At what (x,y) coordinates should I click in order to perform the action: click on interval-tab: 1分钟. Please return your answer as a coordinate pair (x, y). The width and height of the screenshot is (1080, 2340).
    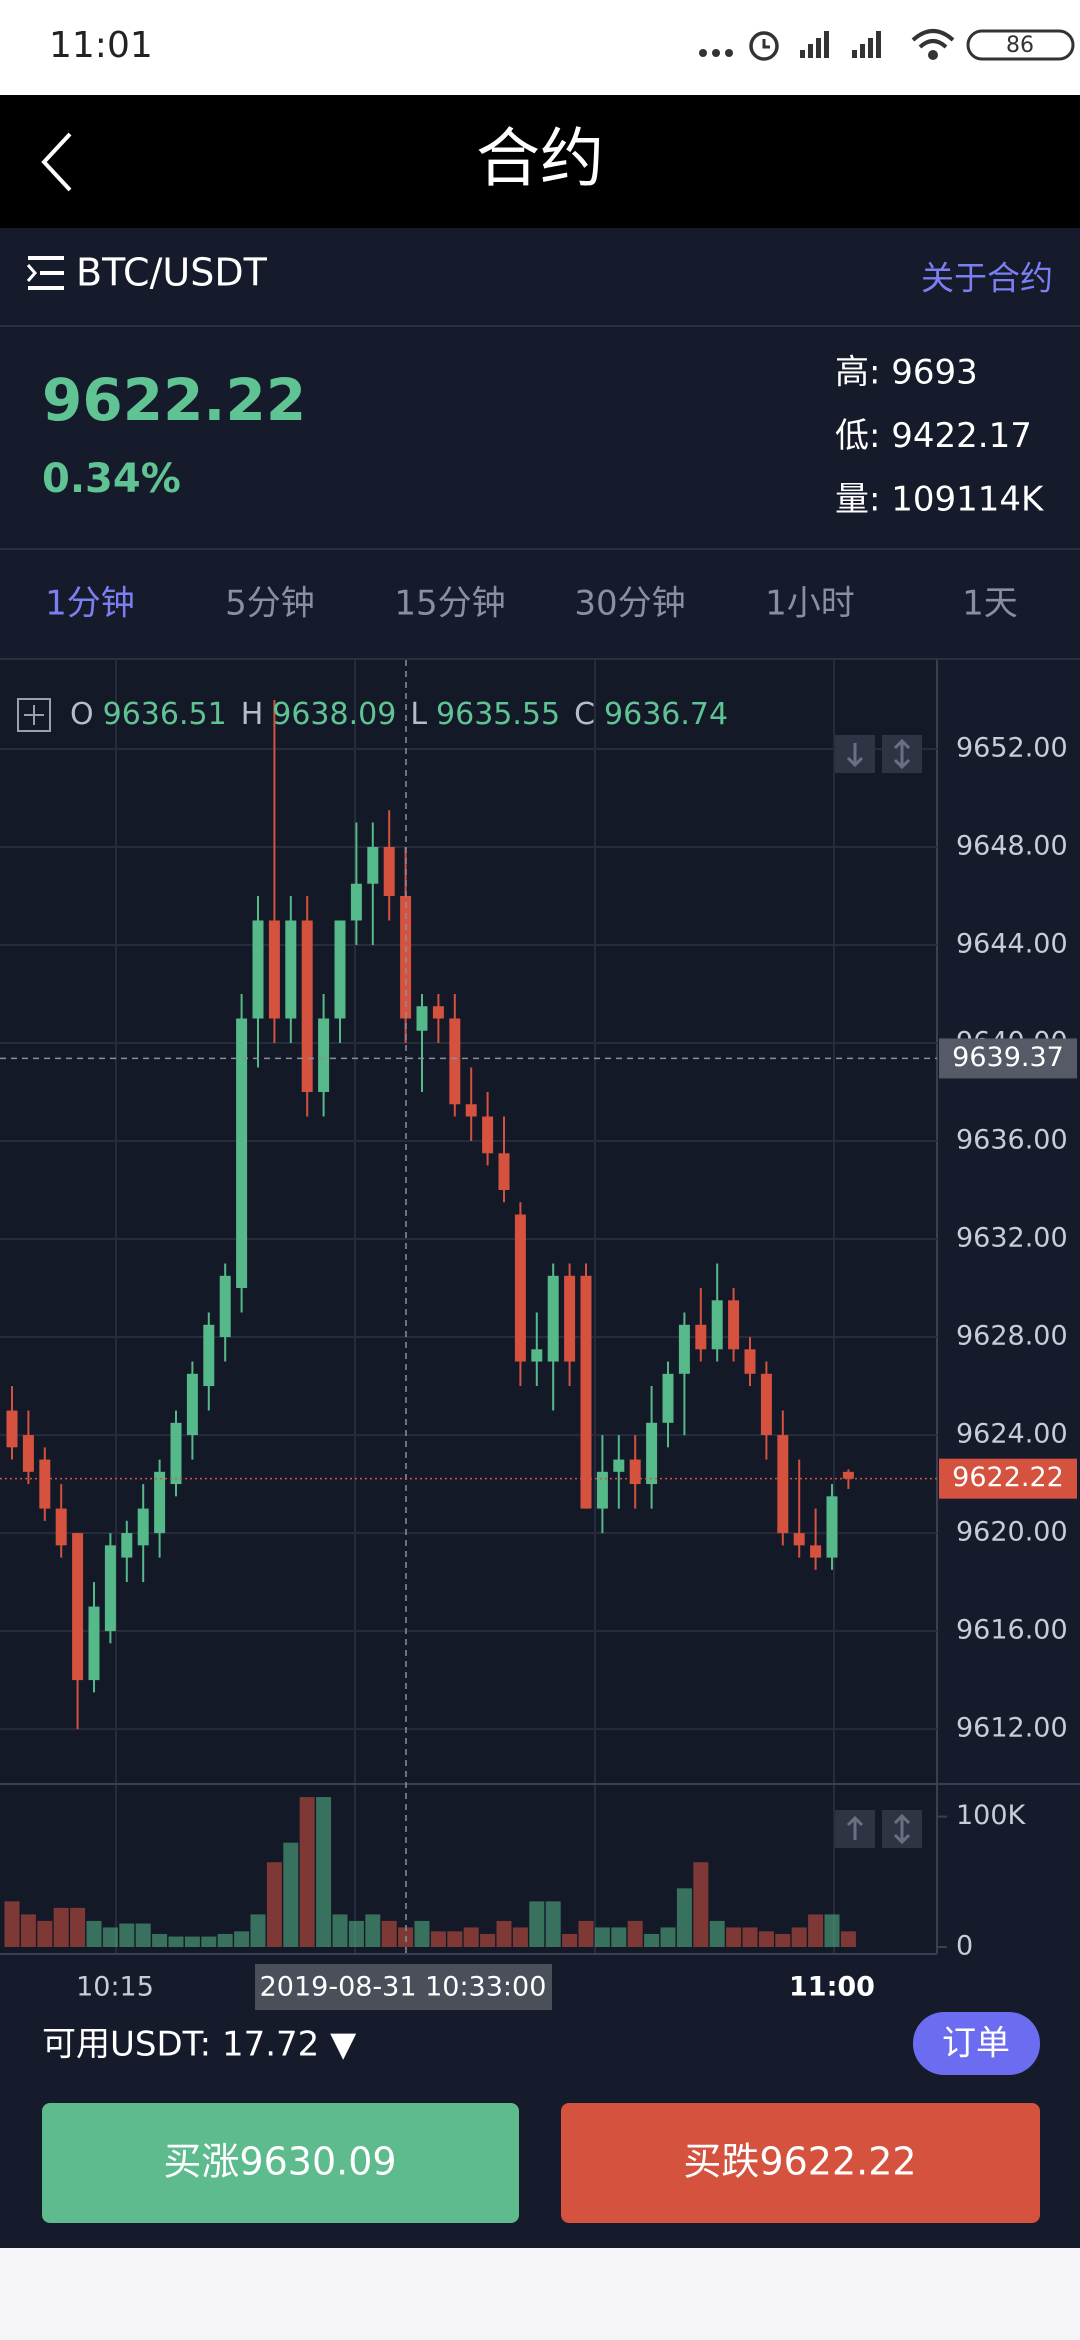
    Looking at the image, I should click on (90, 604).